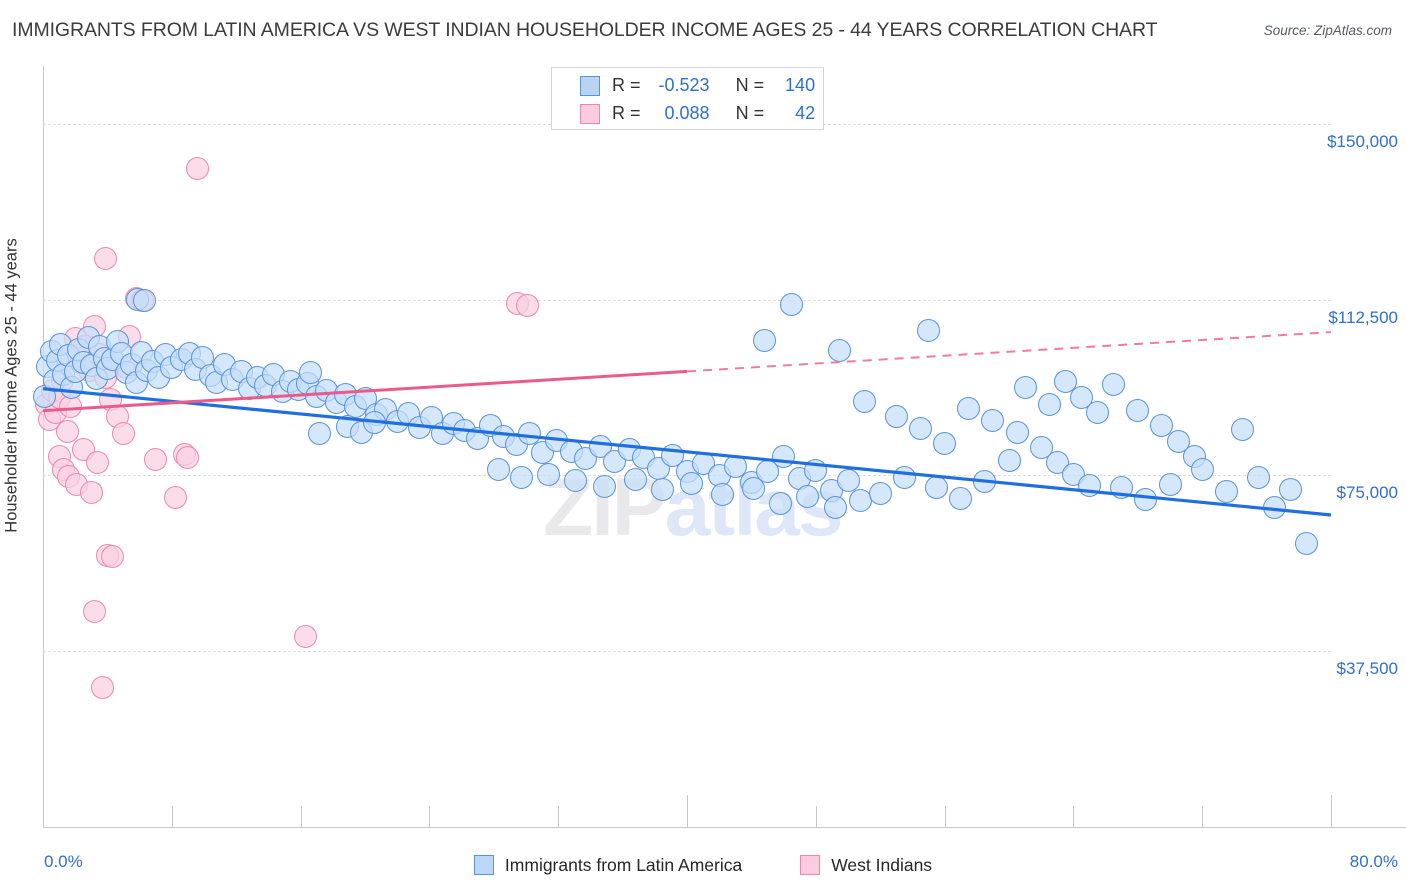 Image resolution: width=1406 pixels, height=892 pixels. Describe the element at coordinates (882, 864) in the screenshot. I see `legend-label-west-indians: West Indians` at that location.